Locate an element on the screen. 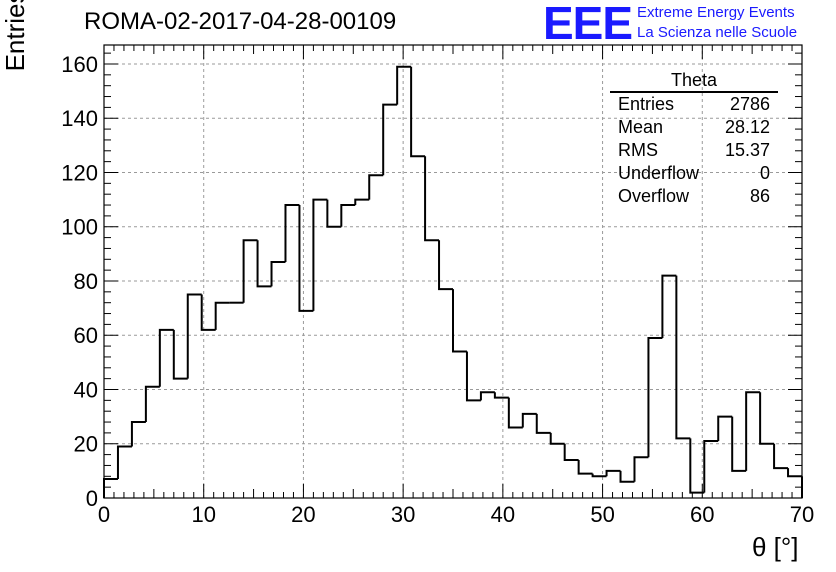  stats-label: RMS is located at coordinates (638, 150).